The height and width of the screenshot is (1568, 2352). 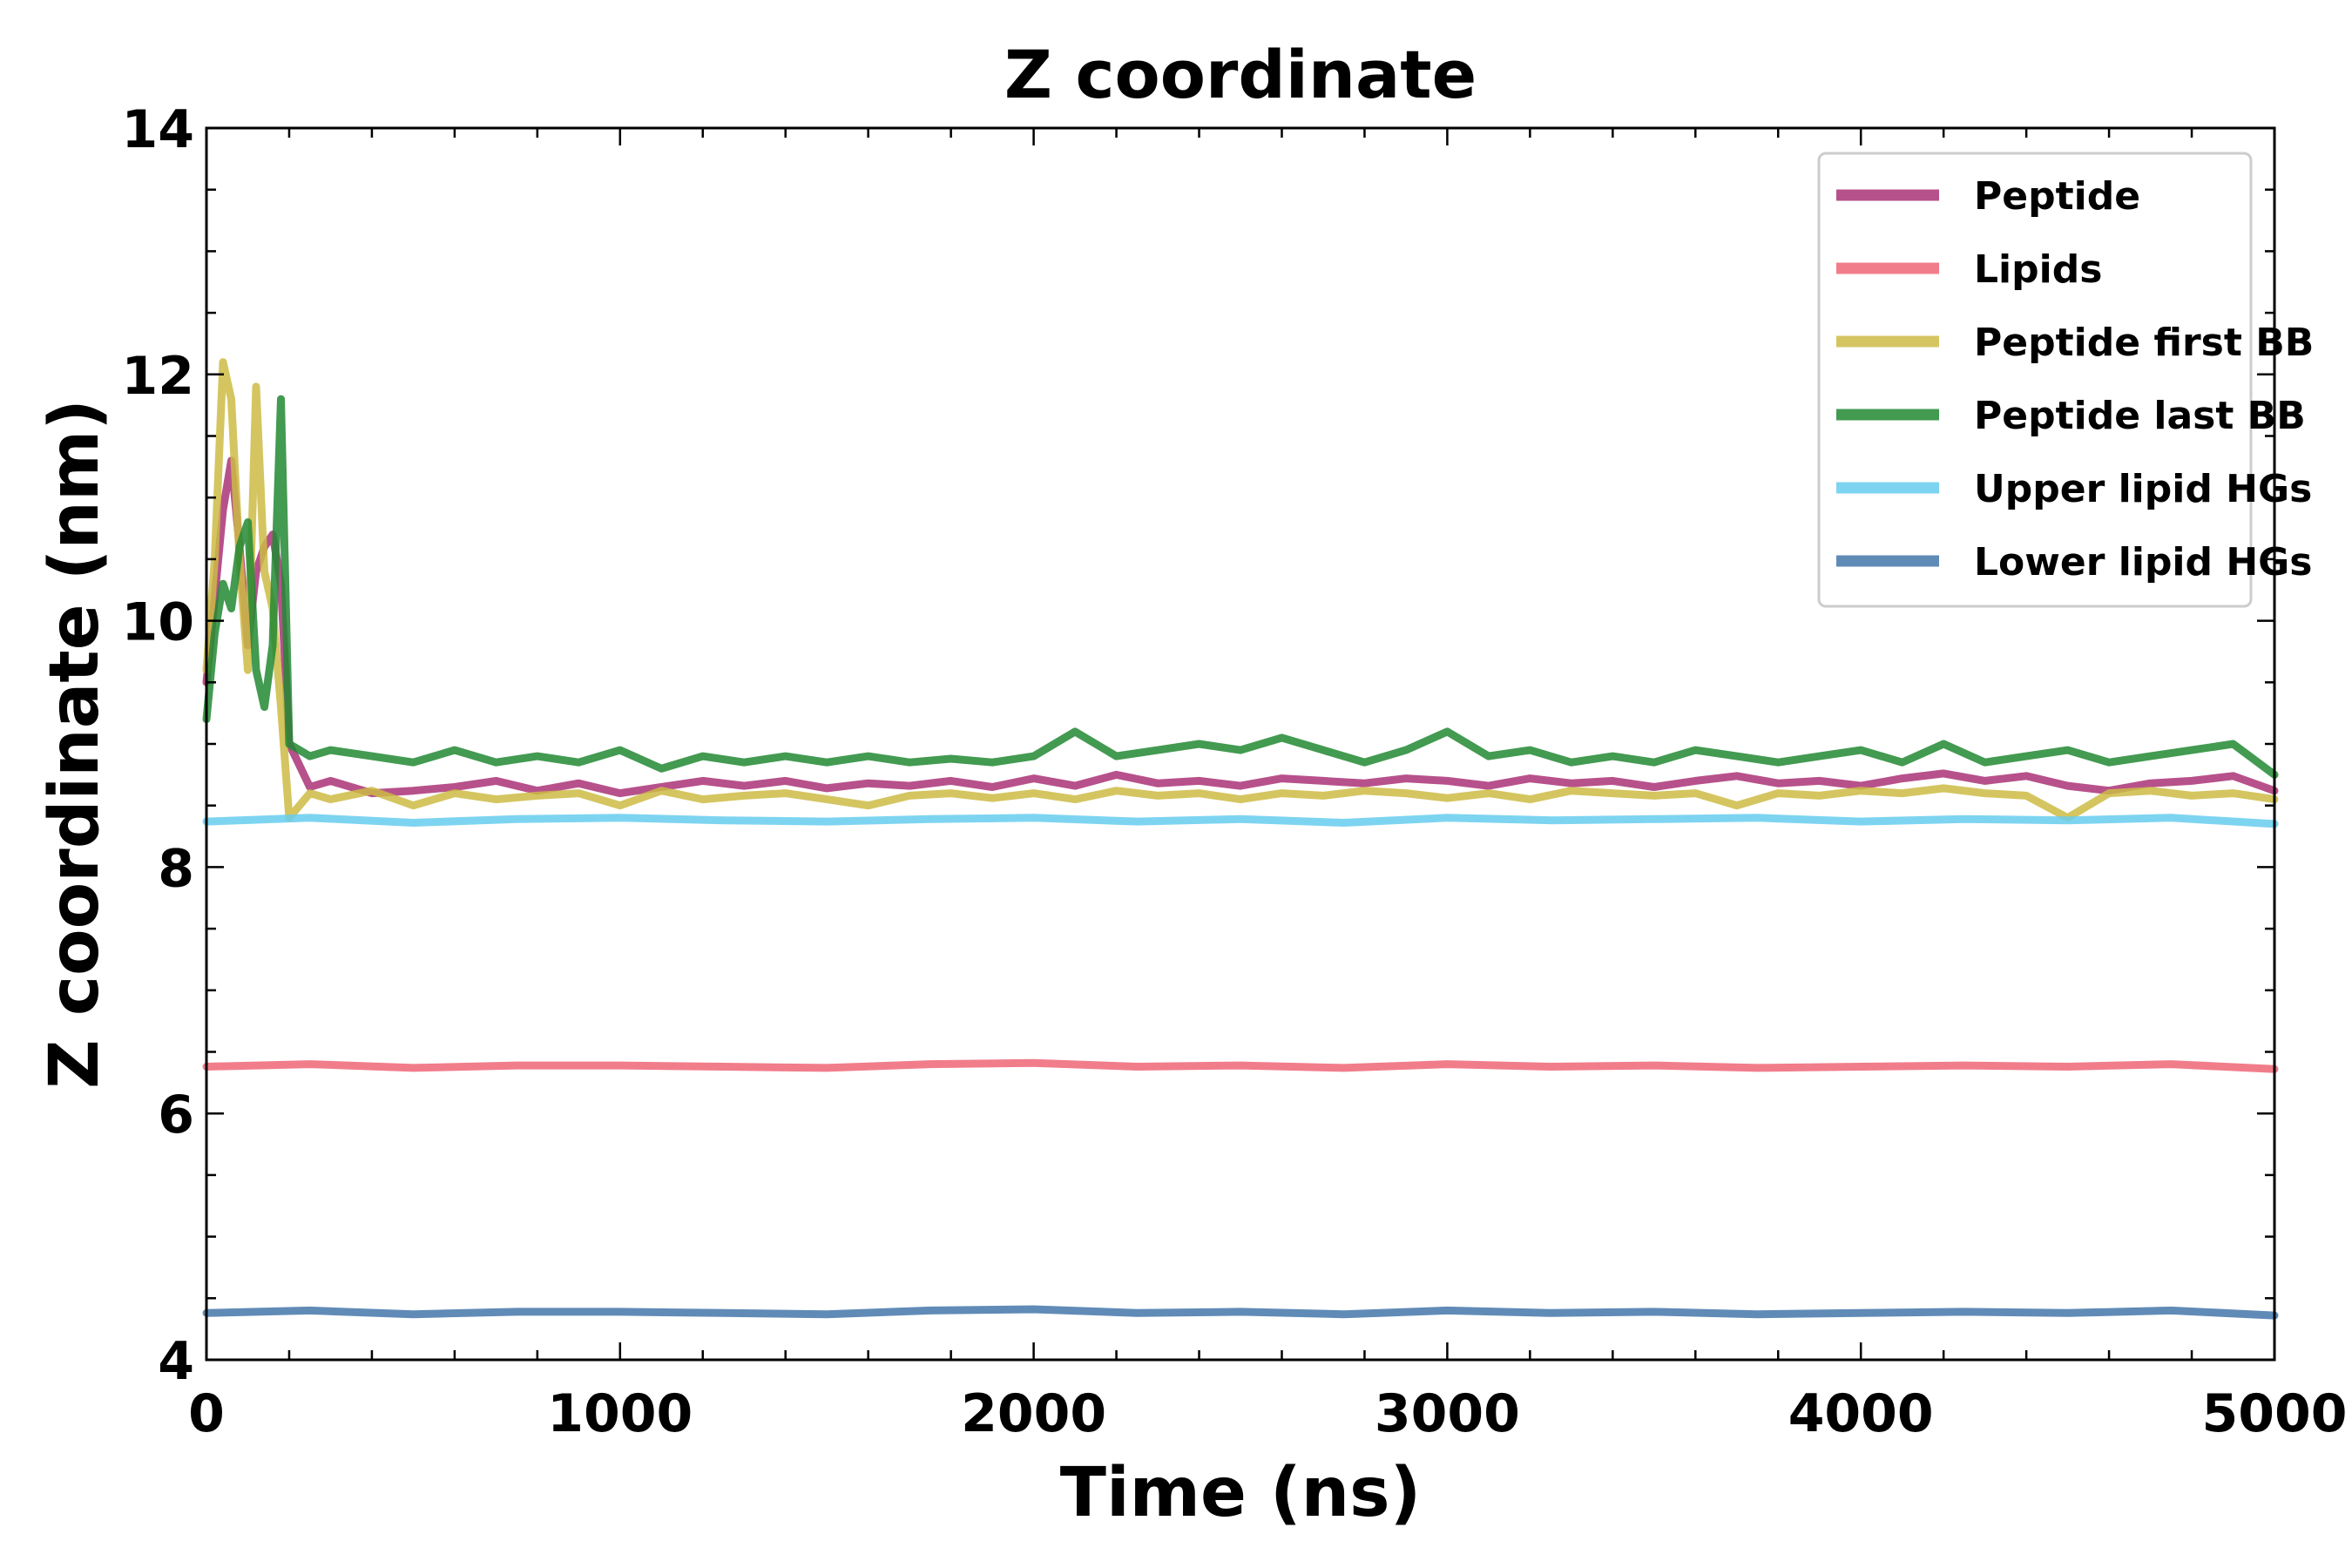 What do you see at coordinates (2140, 416) in the screenshot?
I see `legend-label-3: Peptide last BB` at bounding box center [2140, 416].